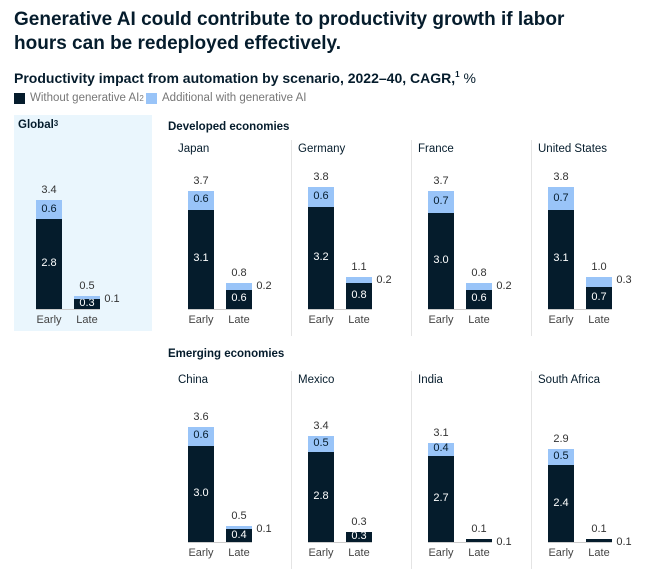 This screenshot has height=570, width=649. Describe the element at coordinates (194, 149) in the screenshot. I see `panel-name-japan: Japan` at that location.